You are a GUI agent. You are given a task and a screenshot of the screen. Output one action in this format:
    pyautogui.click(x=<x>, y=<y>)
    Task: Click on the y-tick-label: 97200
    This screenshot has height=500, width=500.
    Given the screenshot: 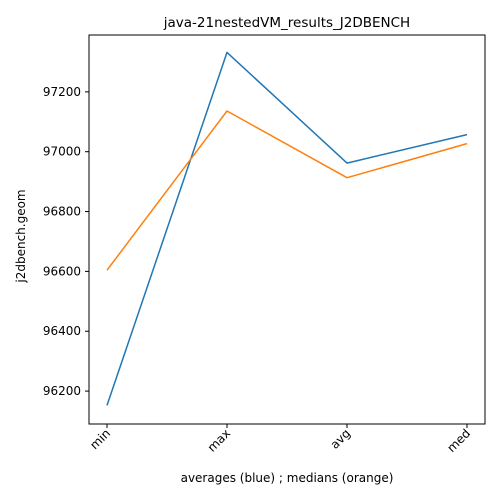 What is the action you would take?
    pyautogui.click(x=62, y=92)
    